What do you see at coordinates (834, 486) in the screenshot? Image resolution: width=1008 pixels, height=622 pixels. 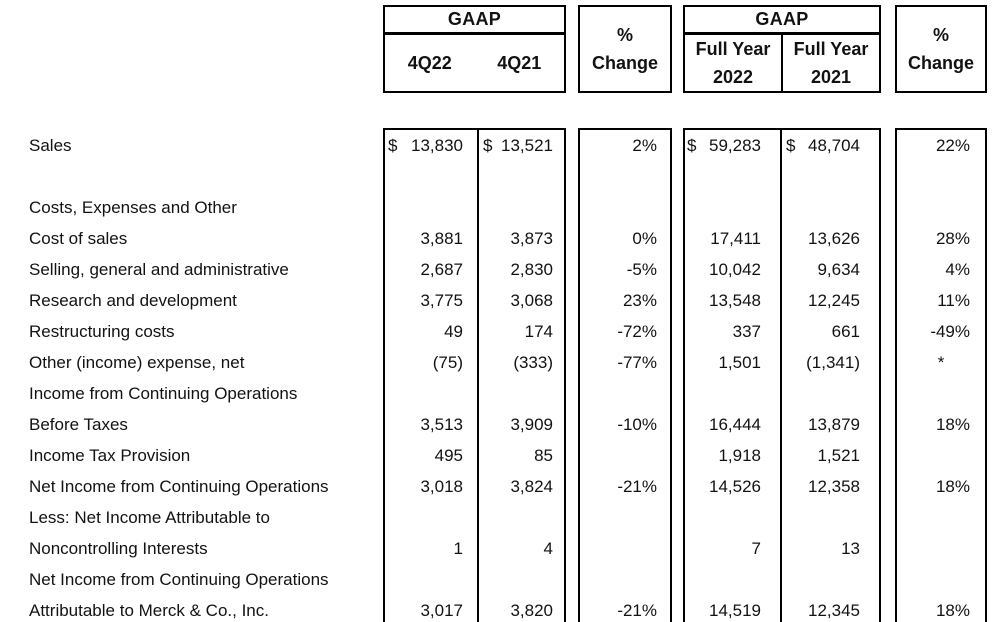 I see `cell-fy2021: 12,358` at bounding box center [834, 486].